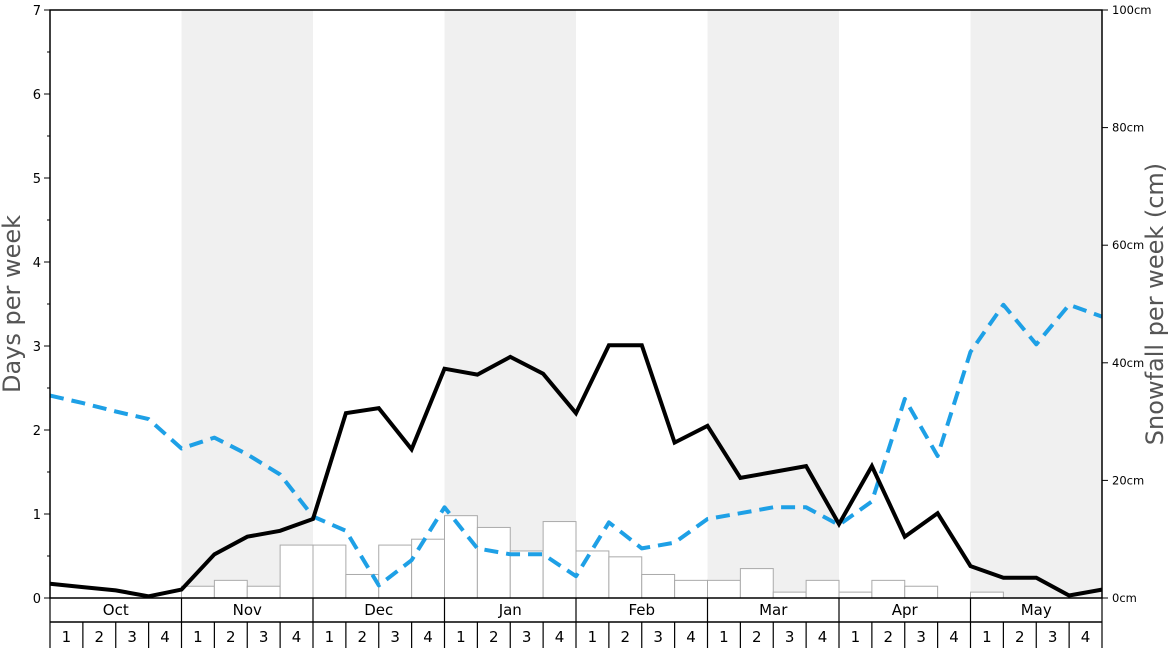 The height and width of the screenshot is (648, 1168). What do you see at coordinates (510, 304) in the screenshot?
I see `shade-jan` at bounding box center [510, 304].